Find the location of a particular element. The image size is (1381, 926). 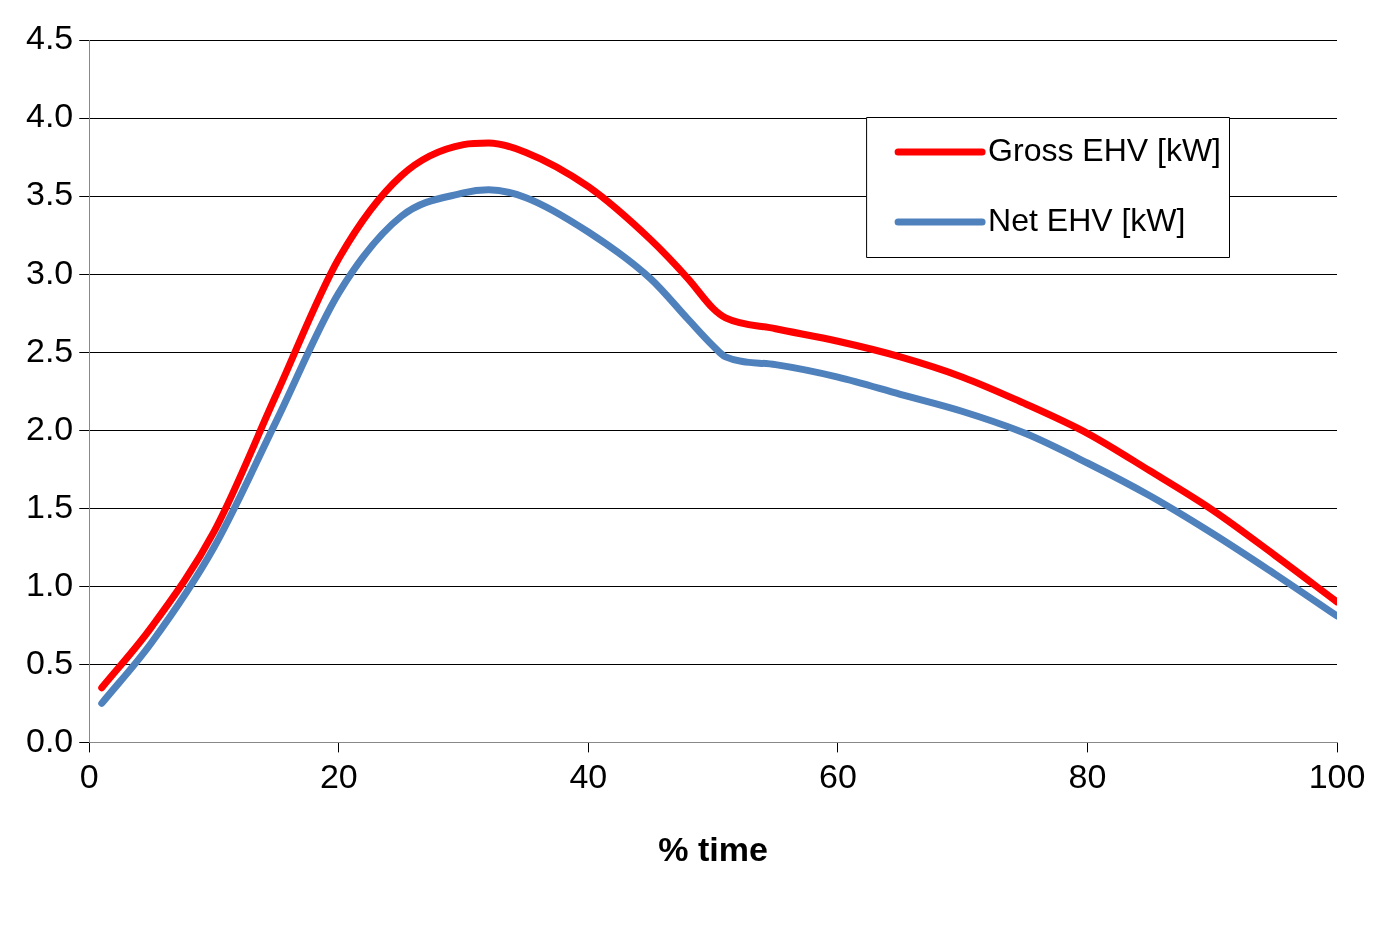

y-tick-label: 3.5 is located at coordinates (50, 193).